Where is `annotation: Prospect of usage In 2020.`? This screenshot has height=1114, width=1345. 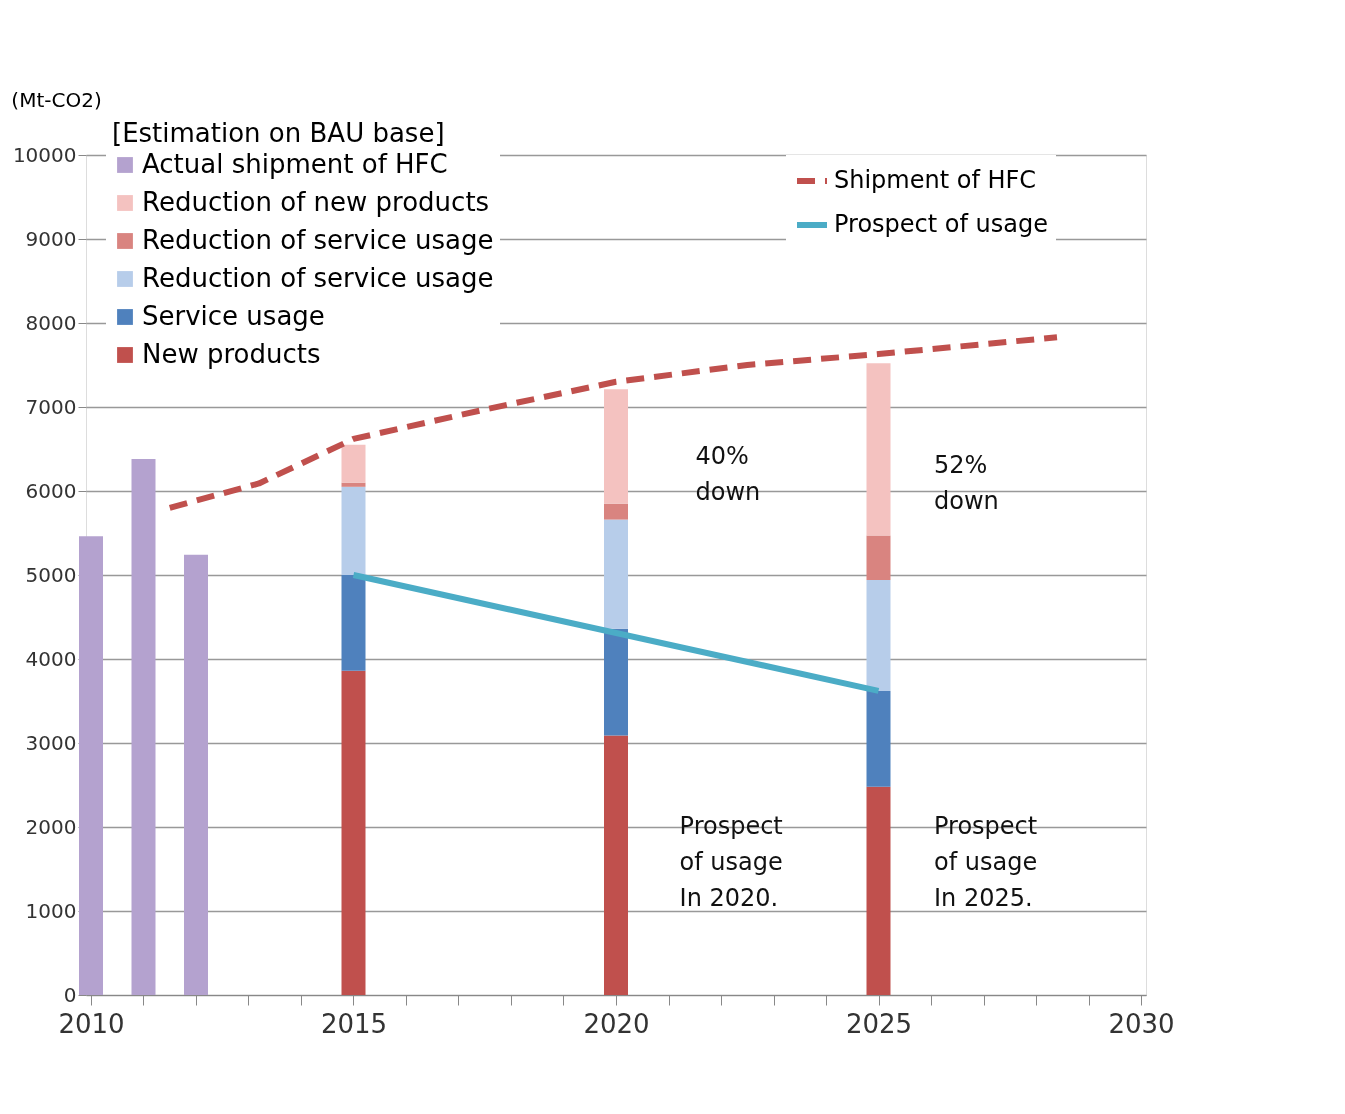 annotation: Prospect of usage In 2020. is located at coordinates (731, 862).